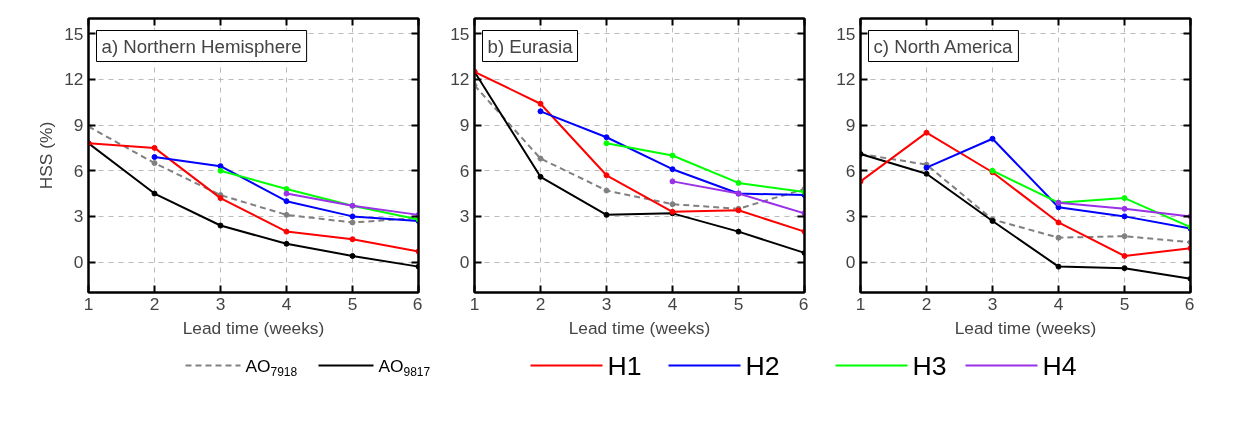 The width and height of the screenshot is (1259, 423). Describe the element at coordinates (46, 155) in the screenshot. I see `y-axis-title: HSS (%)` at that location.